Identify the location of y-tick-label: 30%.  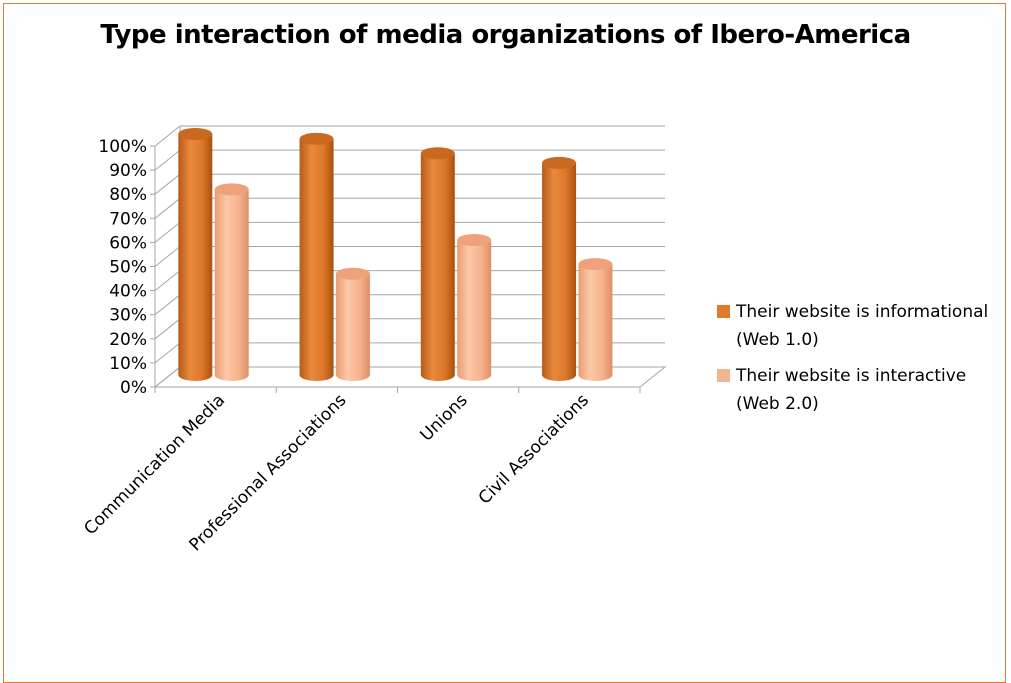
(128, 316).